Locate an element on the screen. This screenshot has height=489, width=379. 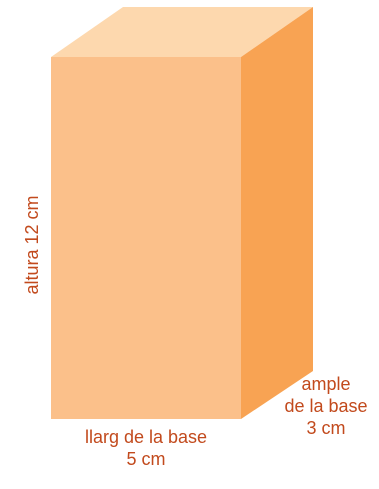
prism-top-face is located at coordinates (182, 32).